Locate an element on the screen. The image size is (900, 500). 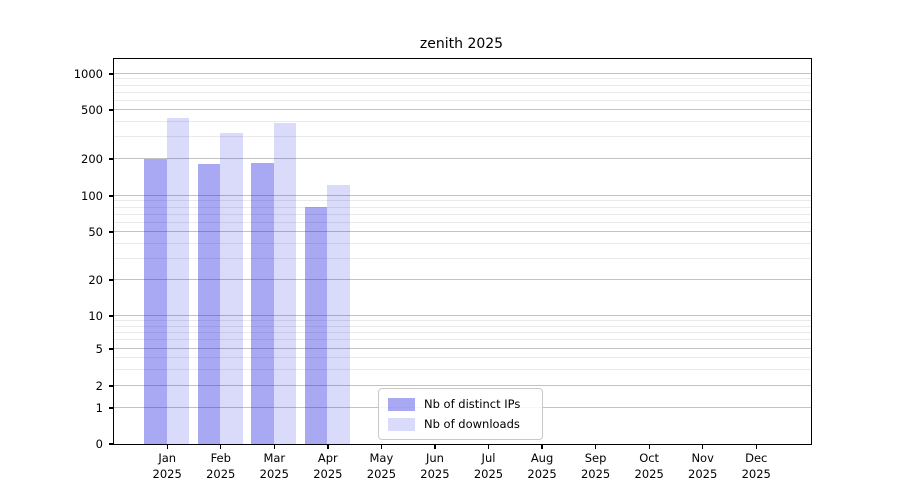
legend-item-downloads: Nb of downloads is located at coordinates (460, 424).